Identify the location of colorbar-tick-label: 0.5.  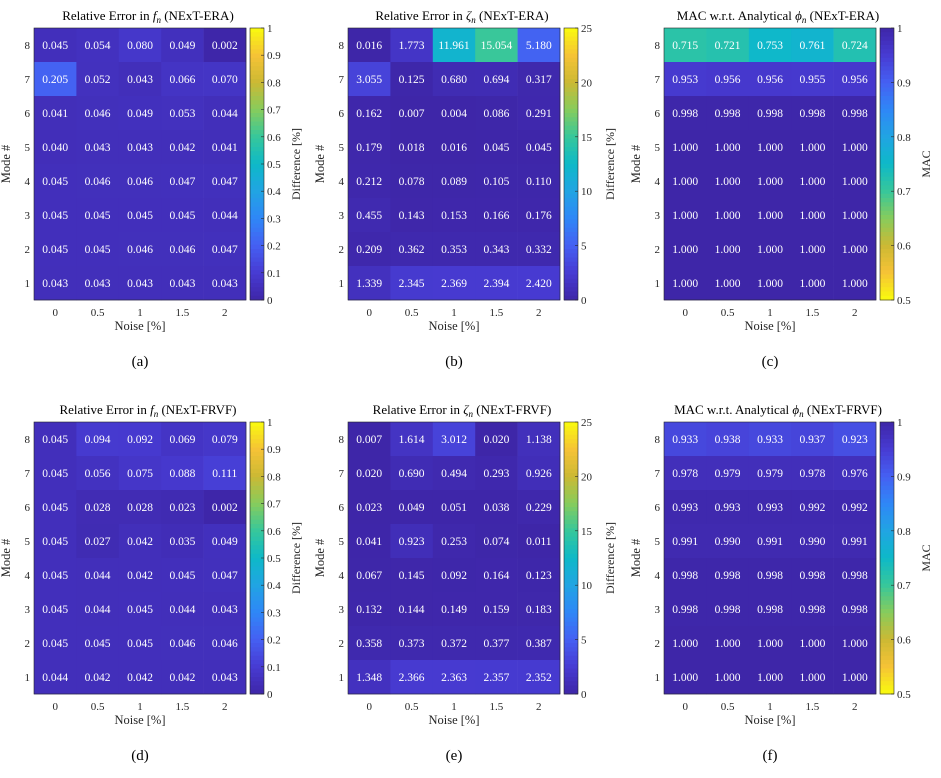
(904, 695).